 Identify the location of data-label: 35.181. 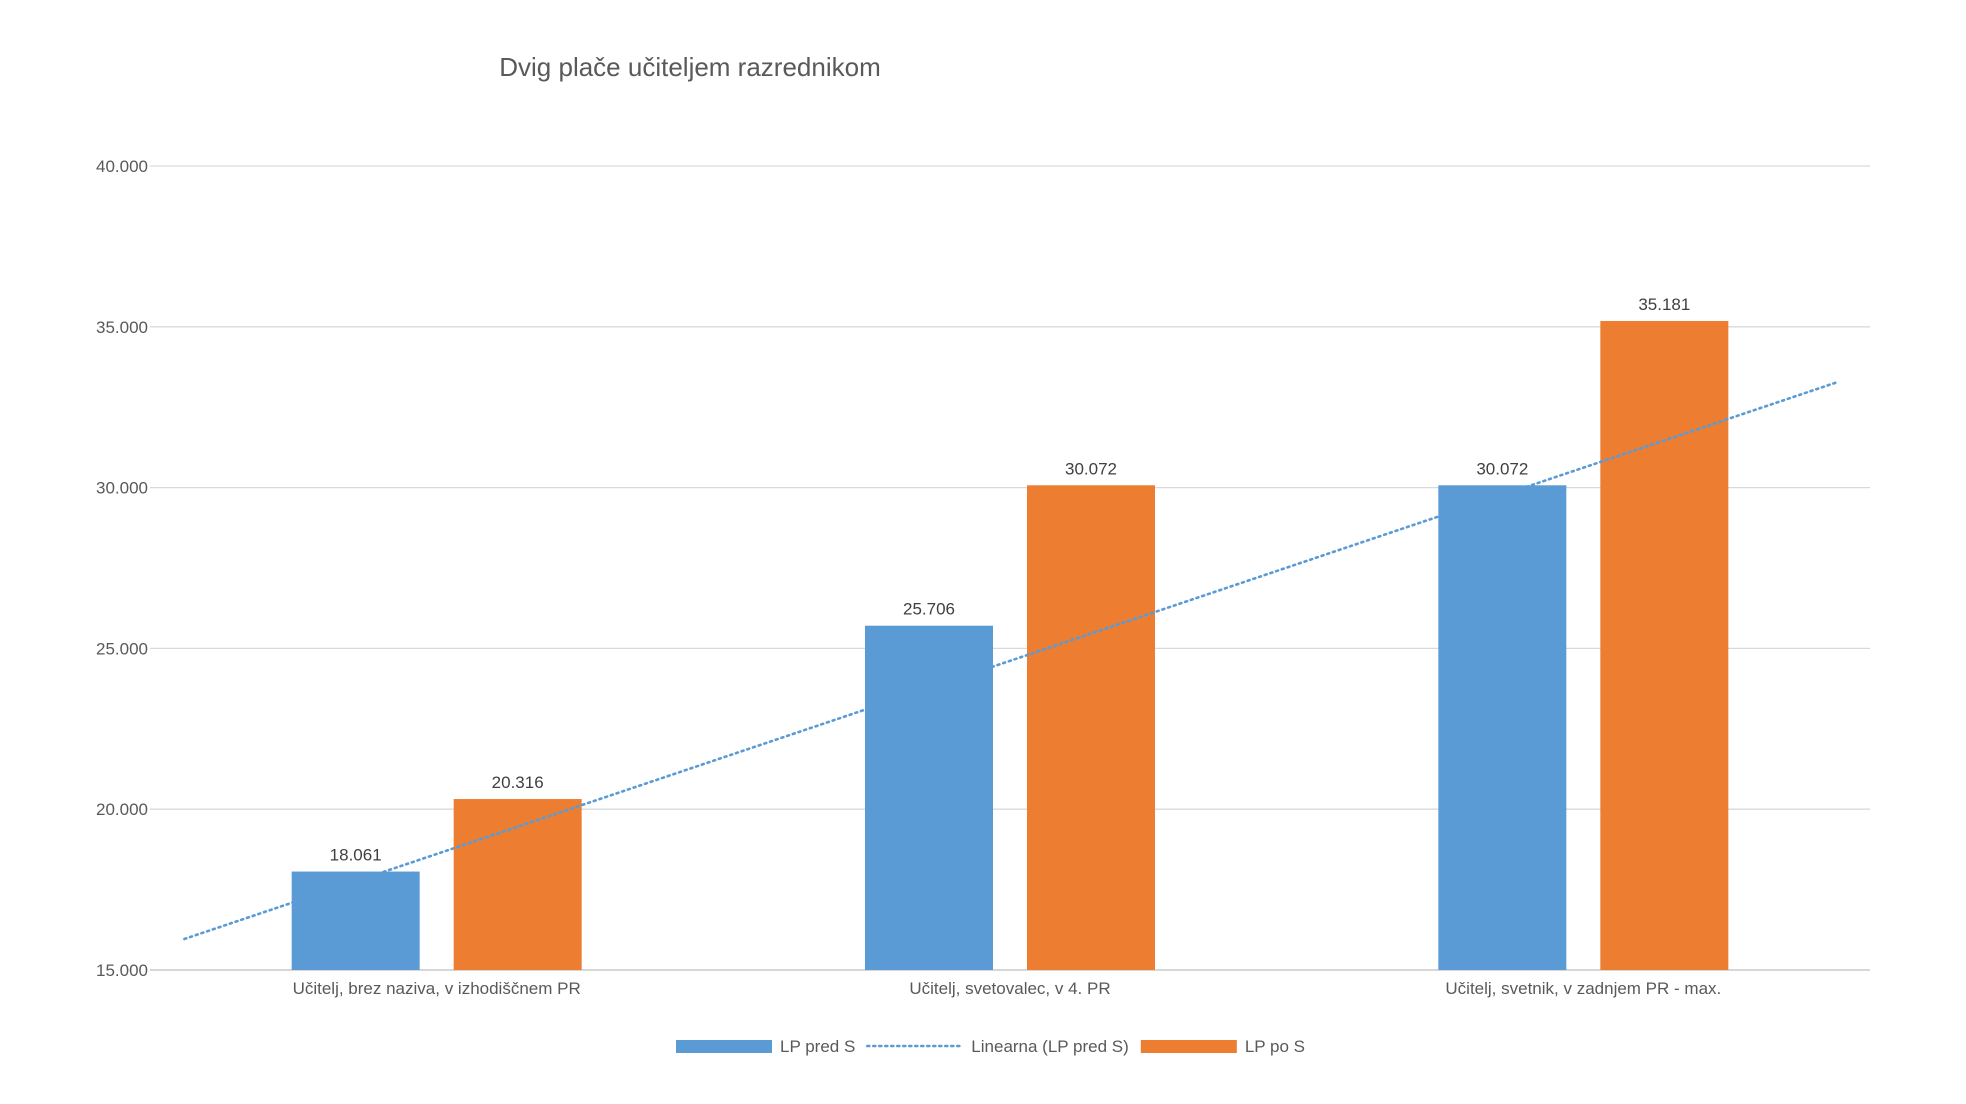
(1664, 304).